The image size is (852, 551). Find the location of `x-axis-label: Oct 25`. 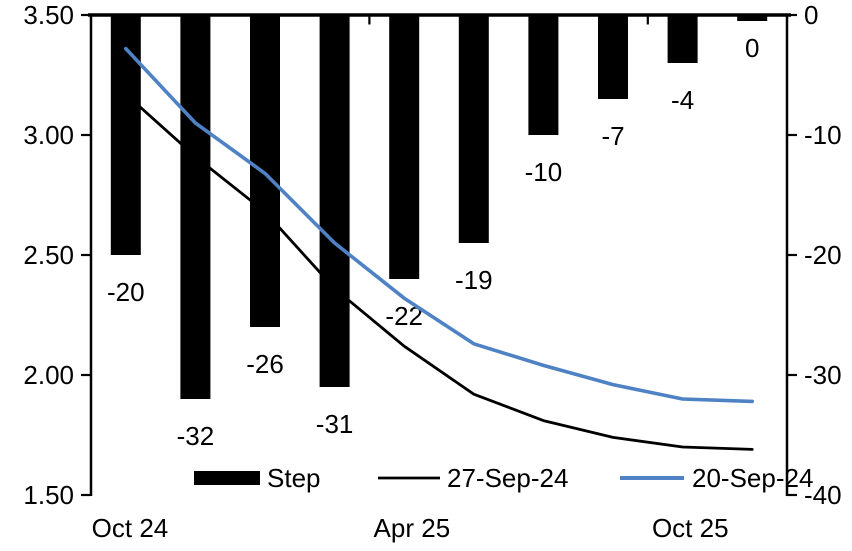

x-axis-label: Oct 25 is located at coordinates (690, 528).